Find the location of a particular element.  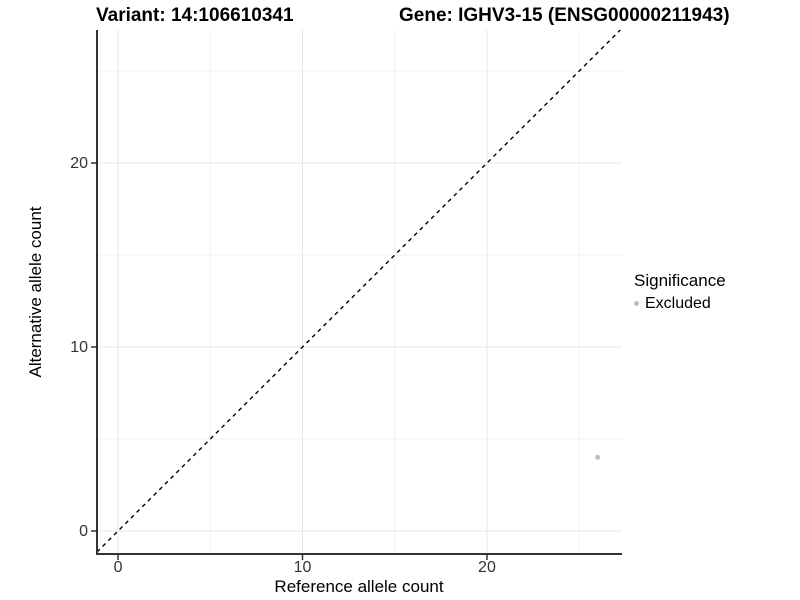

y-tick-label: 0 is located at coordinates (83, 531).